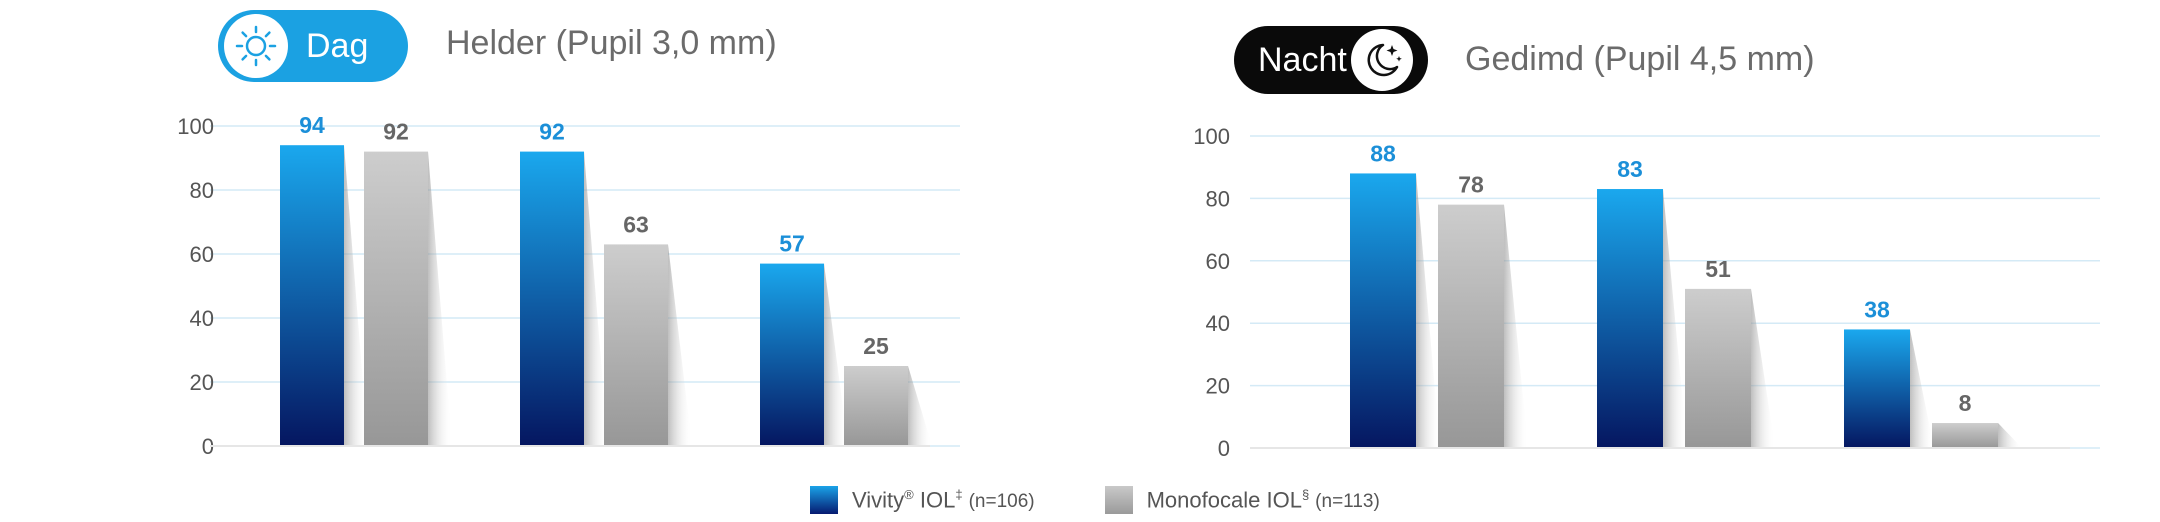  What do you see at coordinates (636, 224) in the screenshot?
I see `value-label-monofocal: 63` at bounding box center [636, 224].